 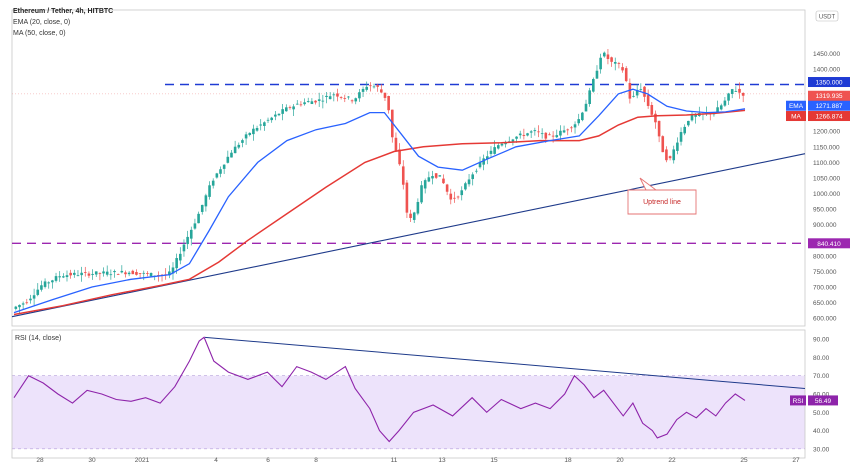 What do you see at coordinates (828, 117) in the screenshot?
I see `ma-badge-label: 1266.874` at bounding box center [828, 117].